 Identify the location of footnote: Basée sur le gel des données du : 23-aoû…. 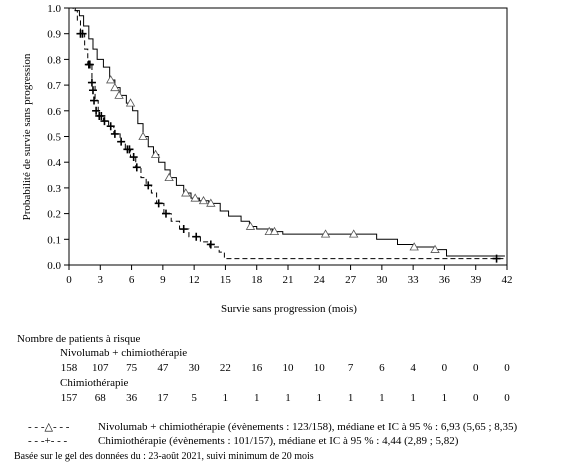
(164, 456).